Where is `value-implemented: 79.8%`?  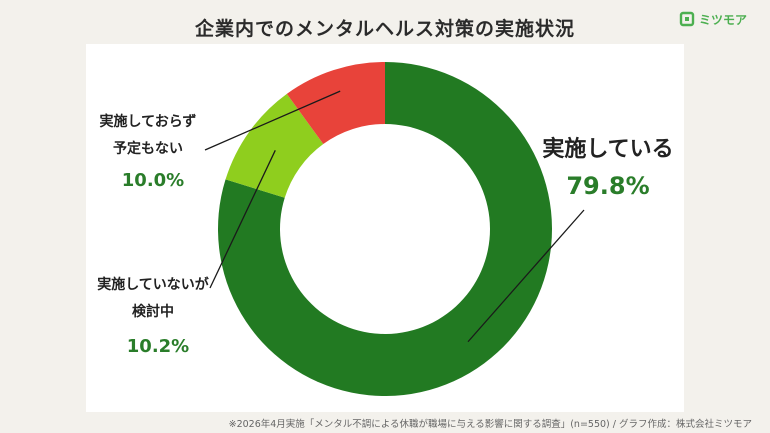
value-implemented: 79.8% is located at coordinates (608, 186).